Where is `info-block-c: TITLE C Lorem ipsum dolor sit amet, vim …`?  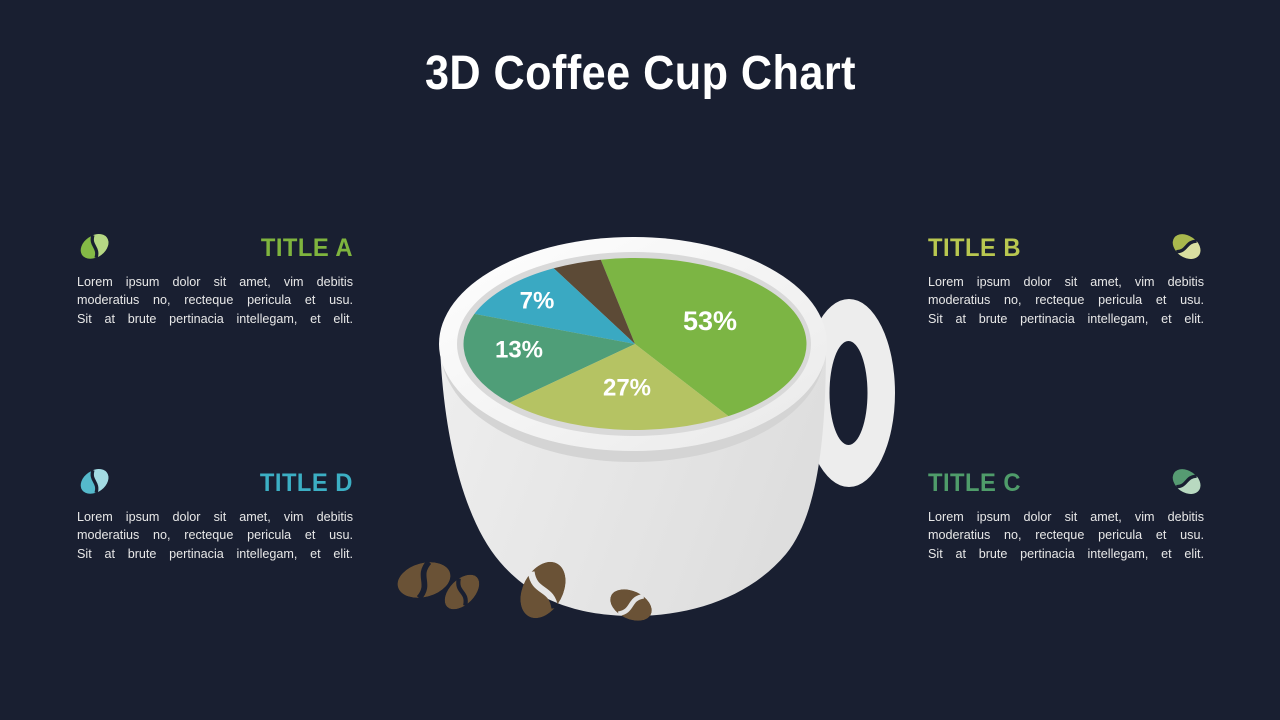
info-block-c: TITLE C Lorem ipsum dolor sit amet, vim … is located at coordinates (1066, 512).